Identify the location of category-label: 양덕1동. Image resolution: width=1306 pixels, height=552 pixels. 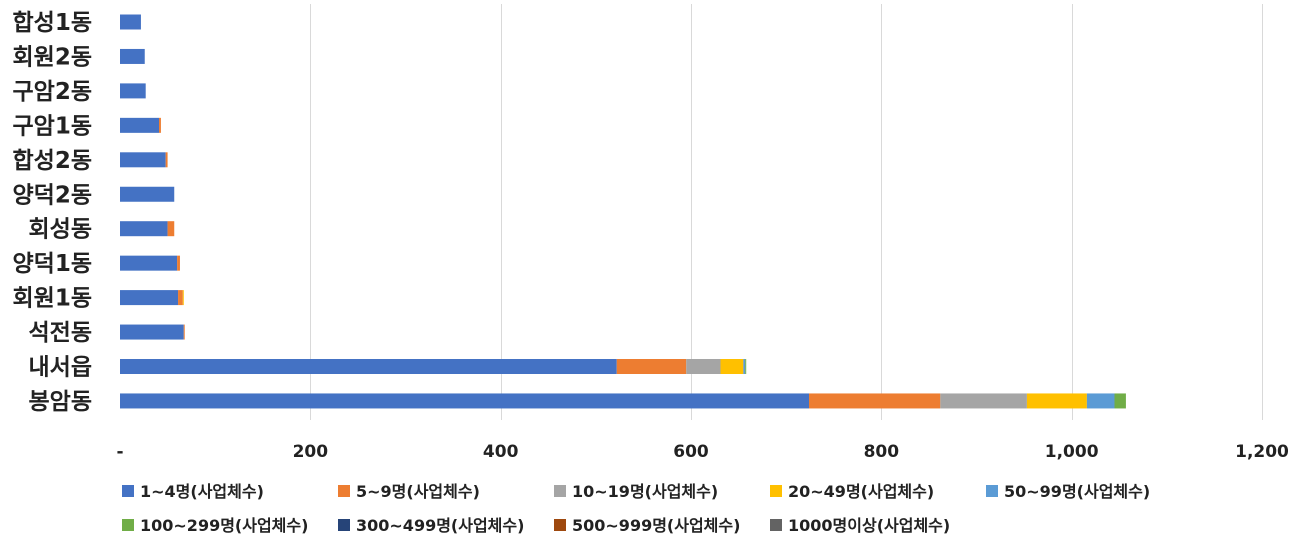
(52, 264).